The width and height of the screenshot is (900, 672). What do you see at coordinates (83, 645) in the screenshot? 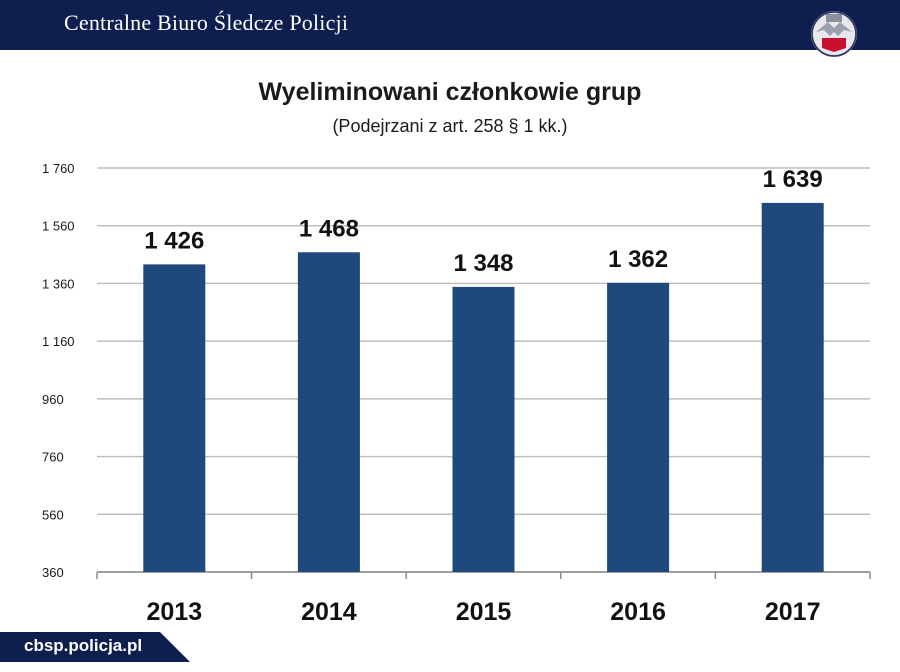
I see `footer-site-link: cbsp.policja.pl` at bounding box center [83, 645].